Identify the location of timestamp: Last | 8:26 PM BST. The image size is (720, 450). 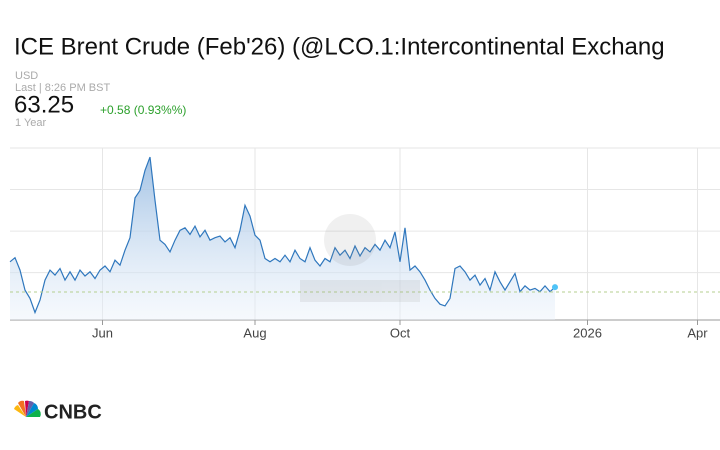
(62, 88).